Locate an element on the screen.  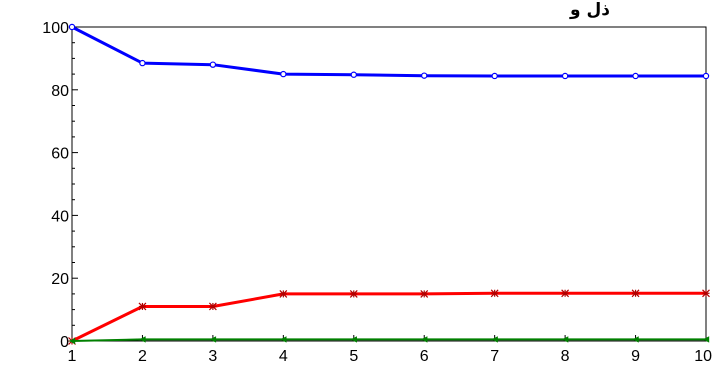
y-tick-label: 0 is located at coordinates (64, 342).